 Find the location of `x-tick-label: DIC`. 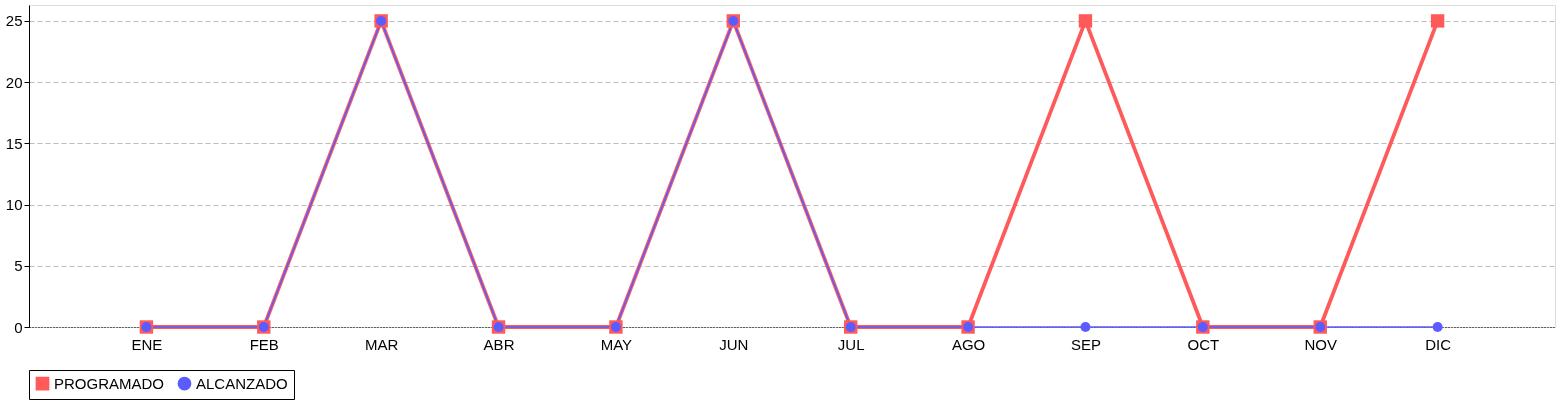

x-tick-label: DIC is located at coordinates (1438, 344).